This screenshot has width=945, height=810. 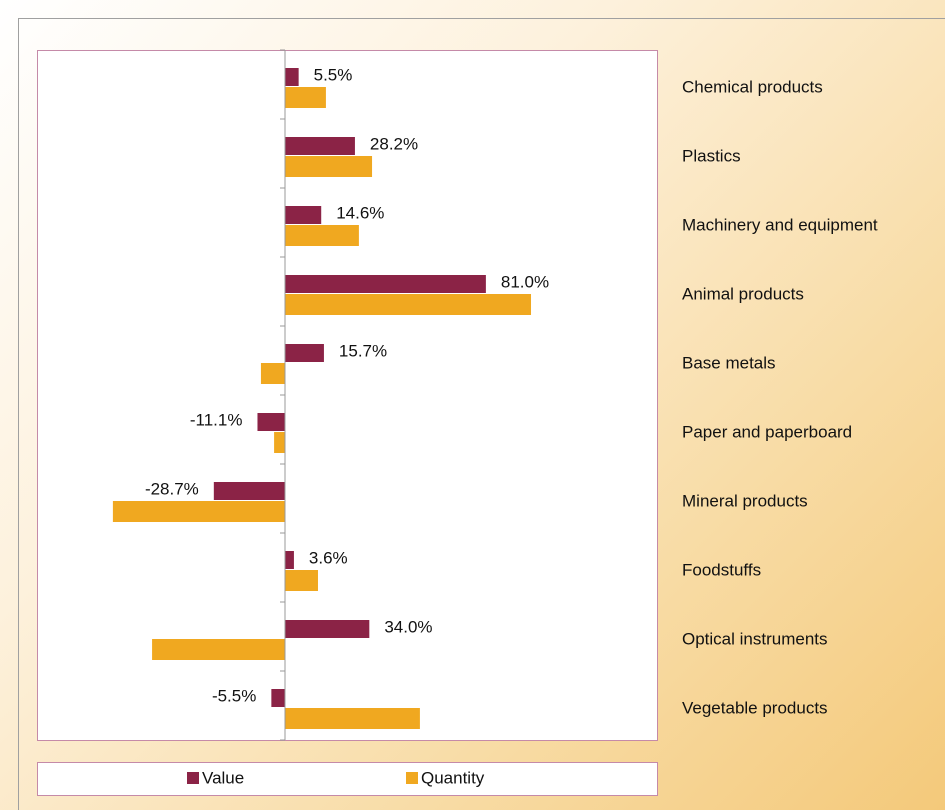 What do you see at coordinates (360, 212) in the screenshot?
I see `data-label: 14.6%` at bounding box center [360, 212].